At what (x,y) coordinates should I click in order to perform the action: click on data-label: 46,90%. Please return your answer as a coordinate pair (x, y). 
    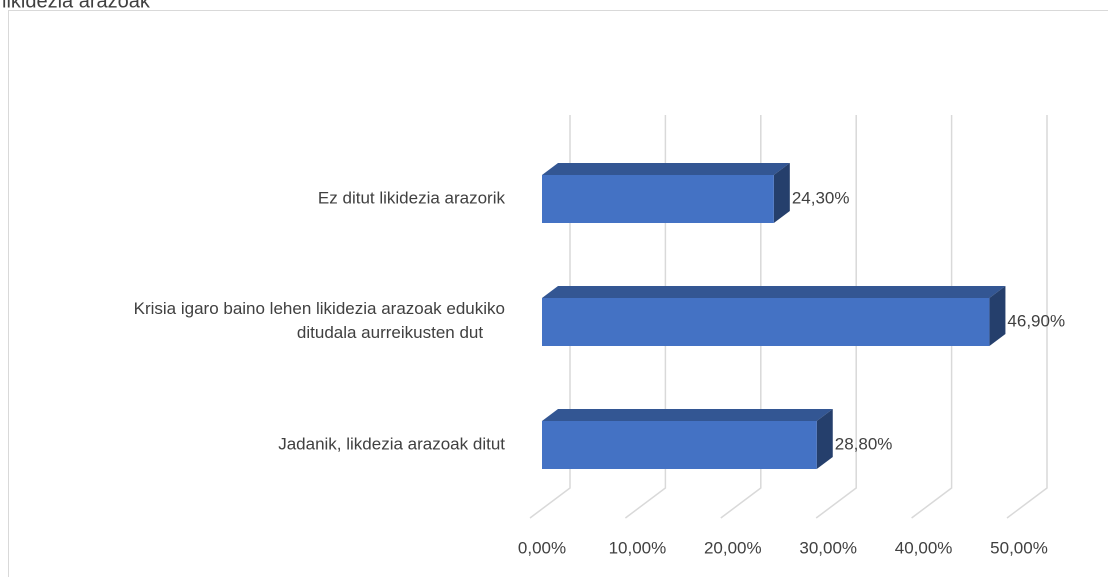
    Looking at the image, I should click on (1036, 320).